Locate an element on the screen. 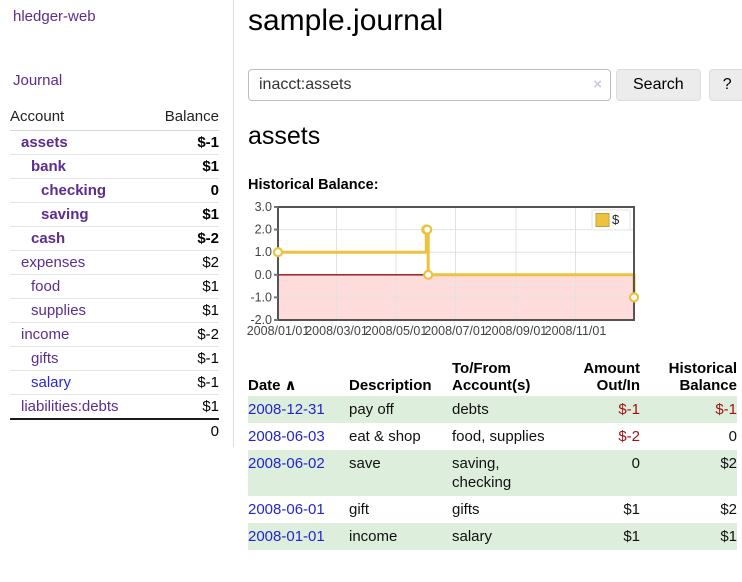 The height and width of the screenshot is (582, 742). svg-text: 2008/07/01 is located at coordinates (455, 331).